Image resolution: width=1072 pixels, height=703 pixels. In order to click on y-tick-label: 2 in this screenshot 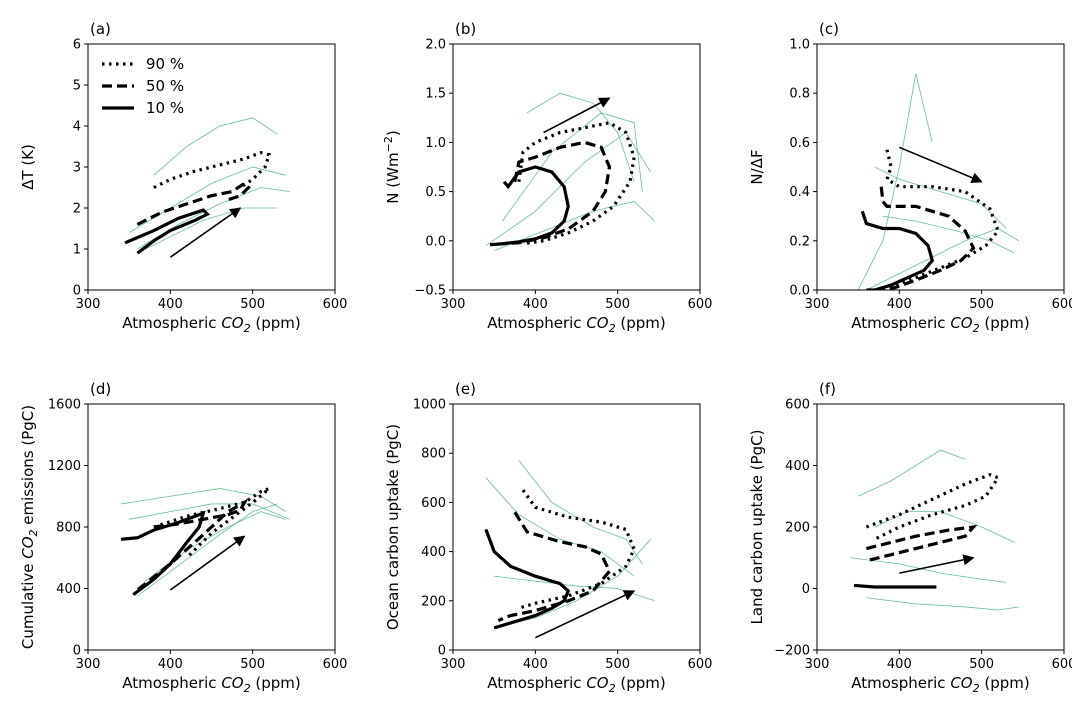, I will do `click(77, 209)`.